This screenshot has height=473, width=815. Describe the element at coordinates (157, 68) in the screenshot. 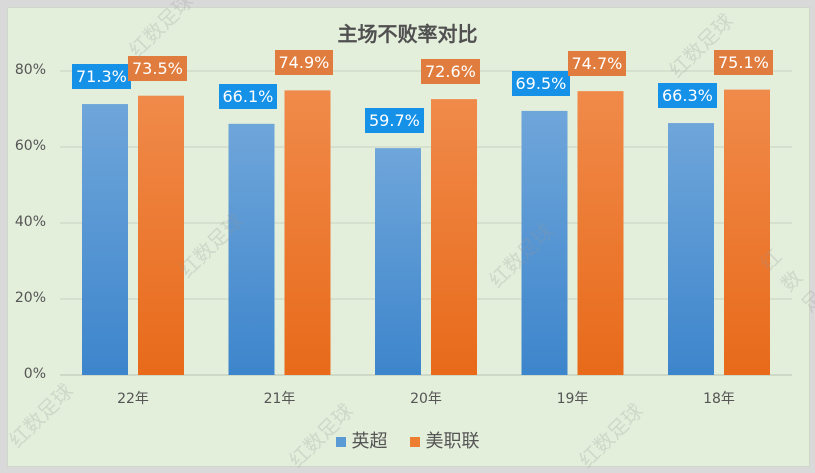

I see `data-label: 73.5%` at that location.